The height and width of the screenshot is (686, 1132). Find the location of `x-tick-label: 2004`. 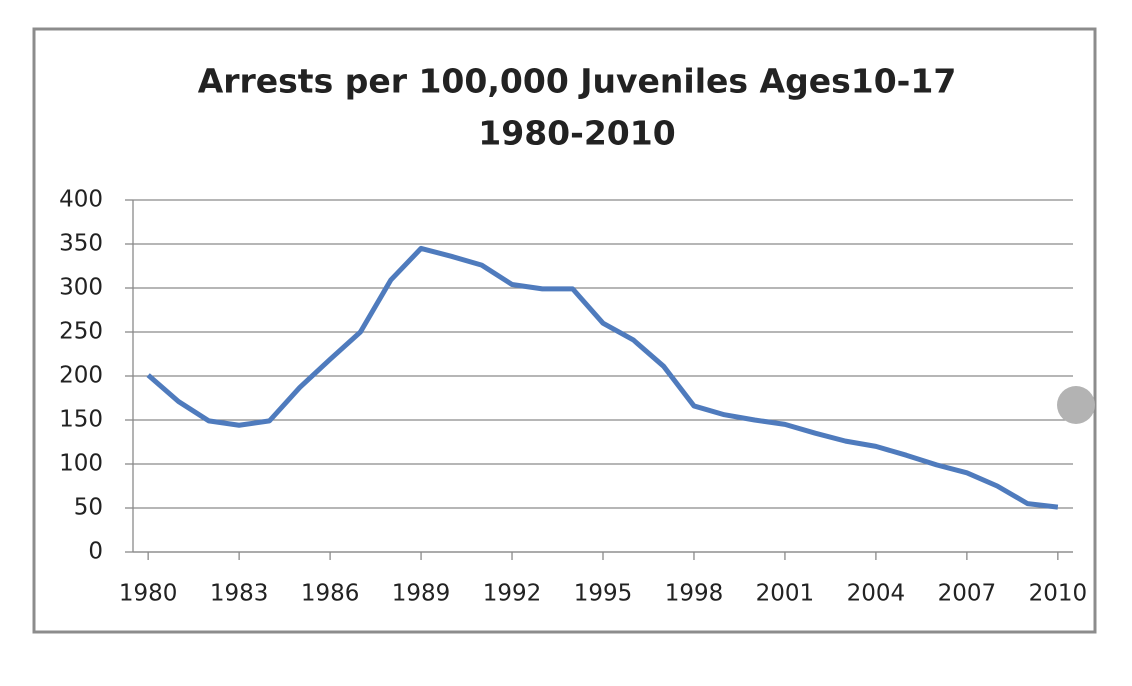

x-tick-label: 2004 is located at coordinates (876, 594).